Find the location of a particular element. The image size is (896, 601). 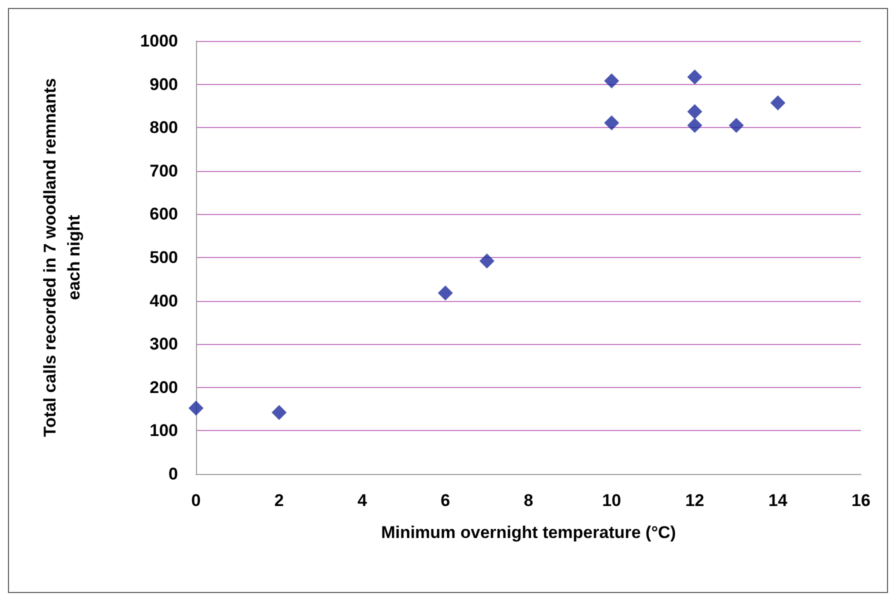

x-tick-label: 4 is located at coordinates (363, 500).